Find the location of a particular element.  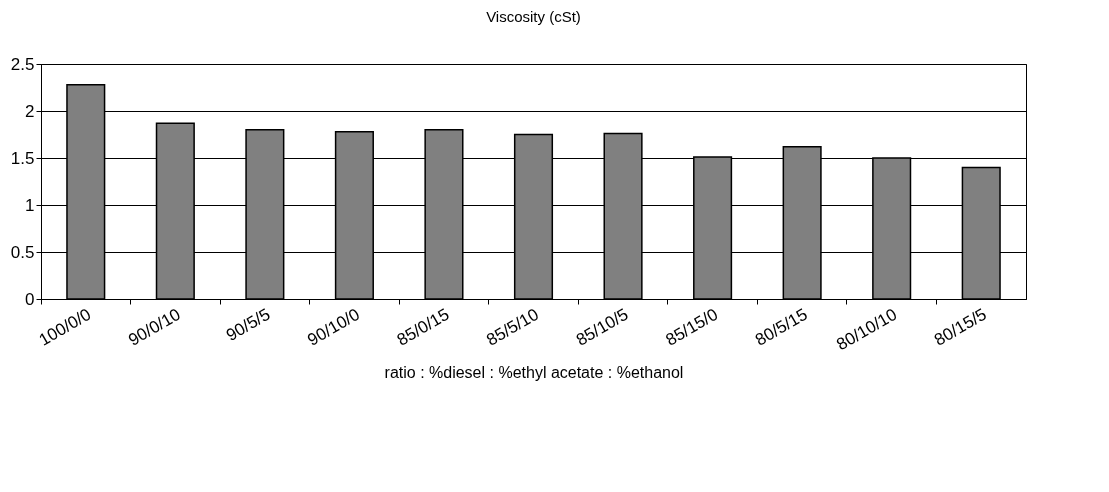

y-tick-label: 2.5 is located at coordinates (22, 64).